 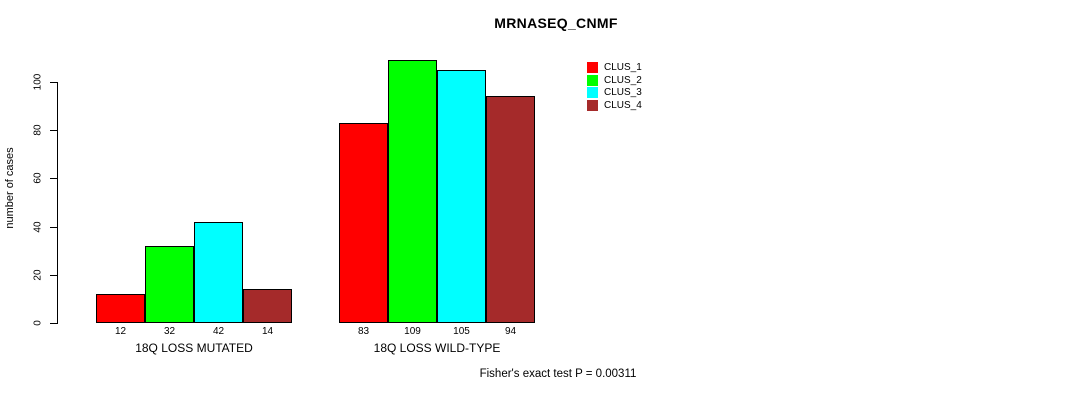 I want to click on legend-label: CLUS_4, so click(x=623, y=106).